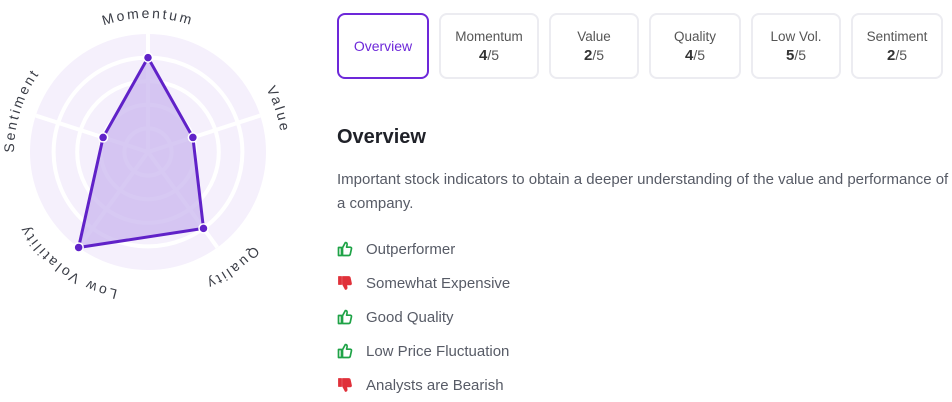 The width and height of the screenshot is (952, 402). What do you see at coordinates (796, 36) in the screenshot?
I see `tab-title: Low Vol.` at bounding box center [796, 36].